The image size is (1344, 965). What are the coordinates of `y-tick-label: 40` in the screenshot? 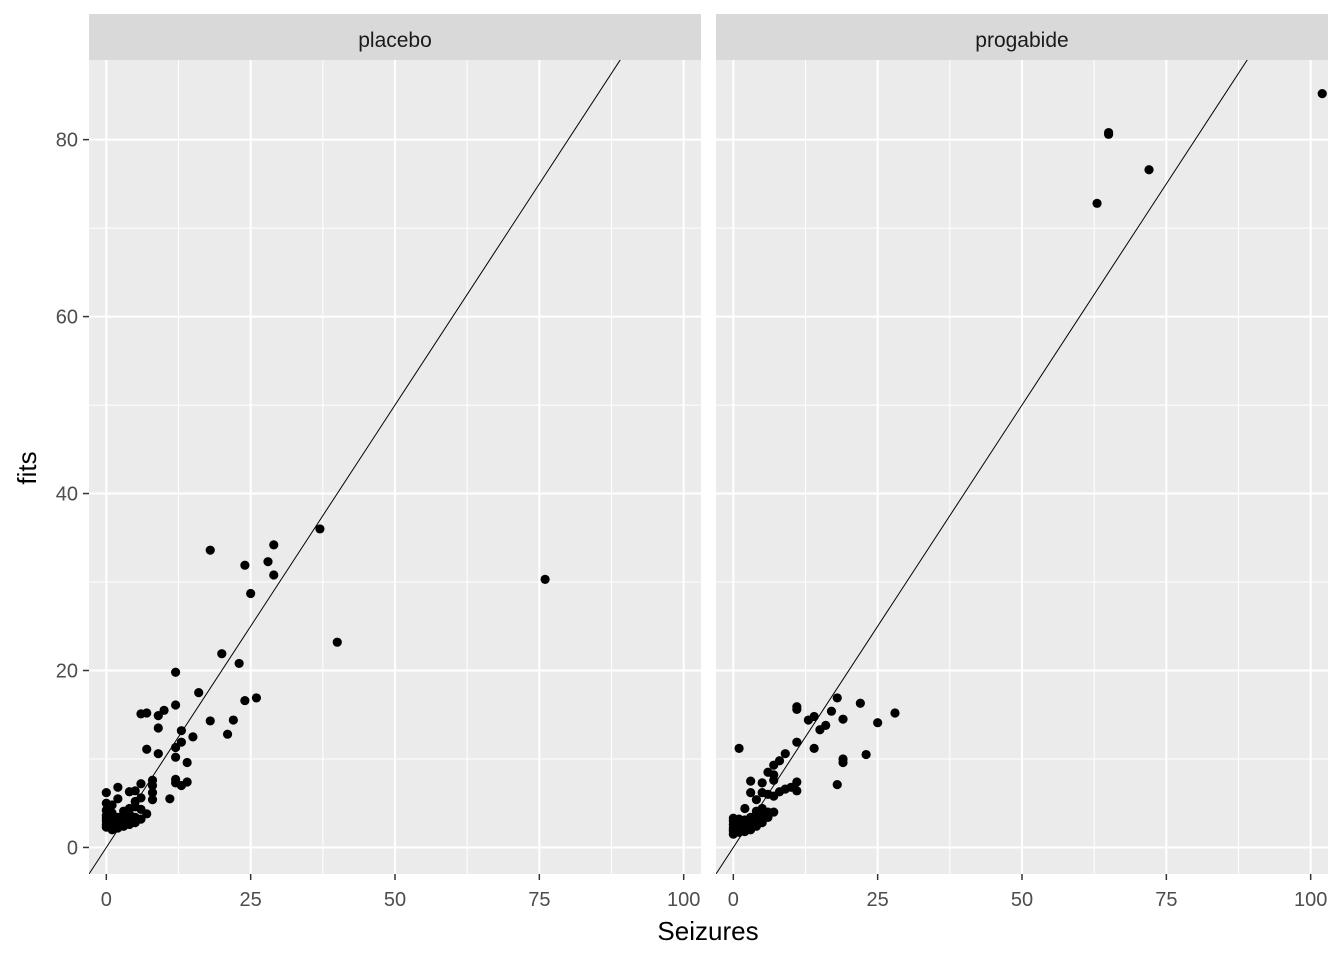 It's located at (67, 495).